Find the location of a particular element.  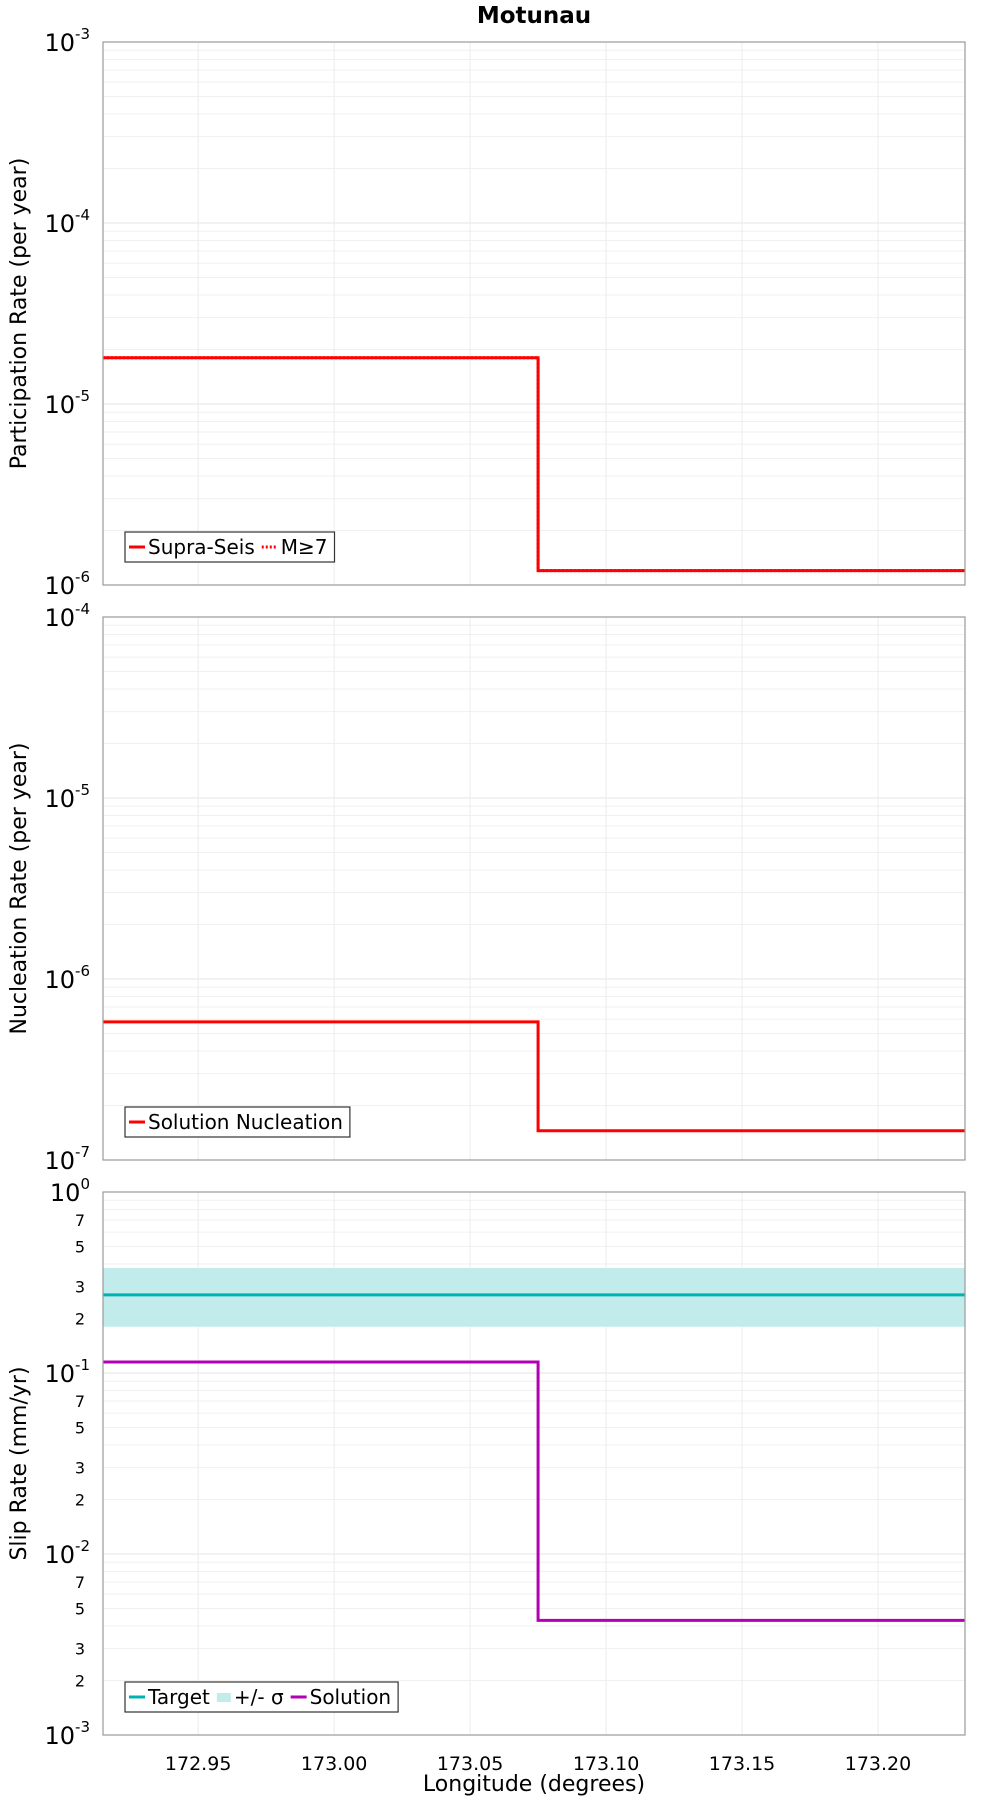

x-ticks: 172.95 173.00 173.05 173.10 173.15 173.20 is located at coordinates (538, 1764).